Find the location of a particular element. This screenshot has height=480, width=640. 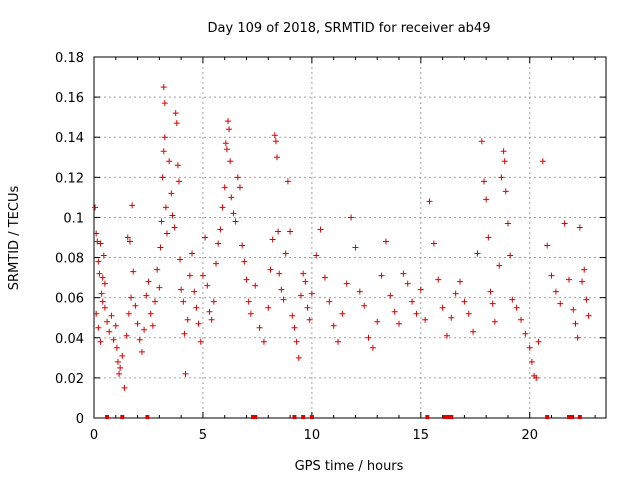

y-tick-label: 0.16 is located at coordinates (69, 98).